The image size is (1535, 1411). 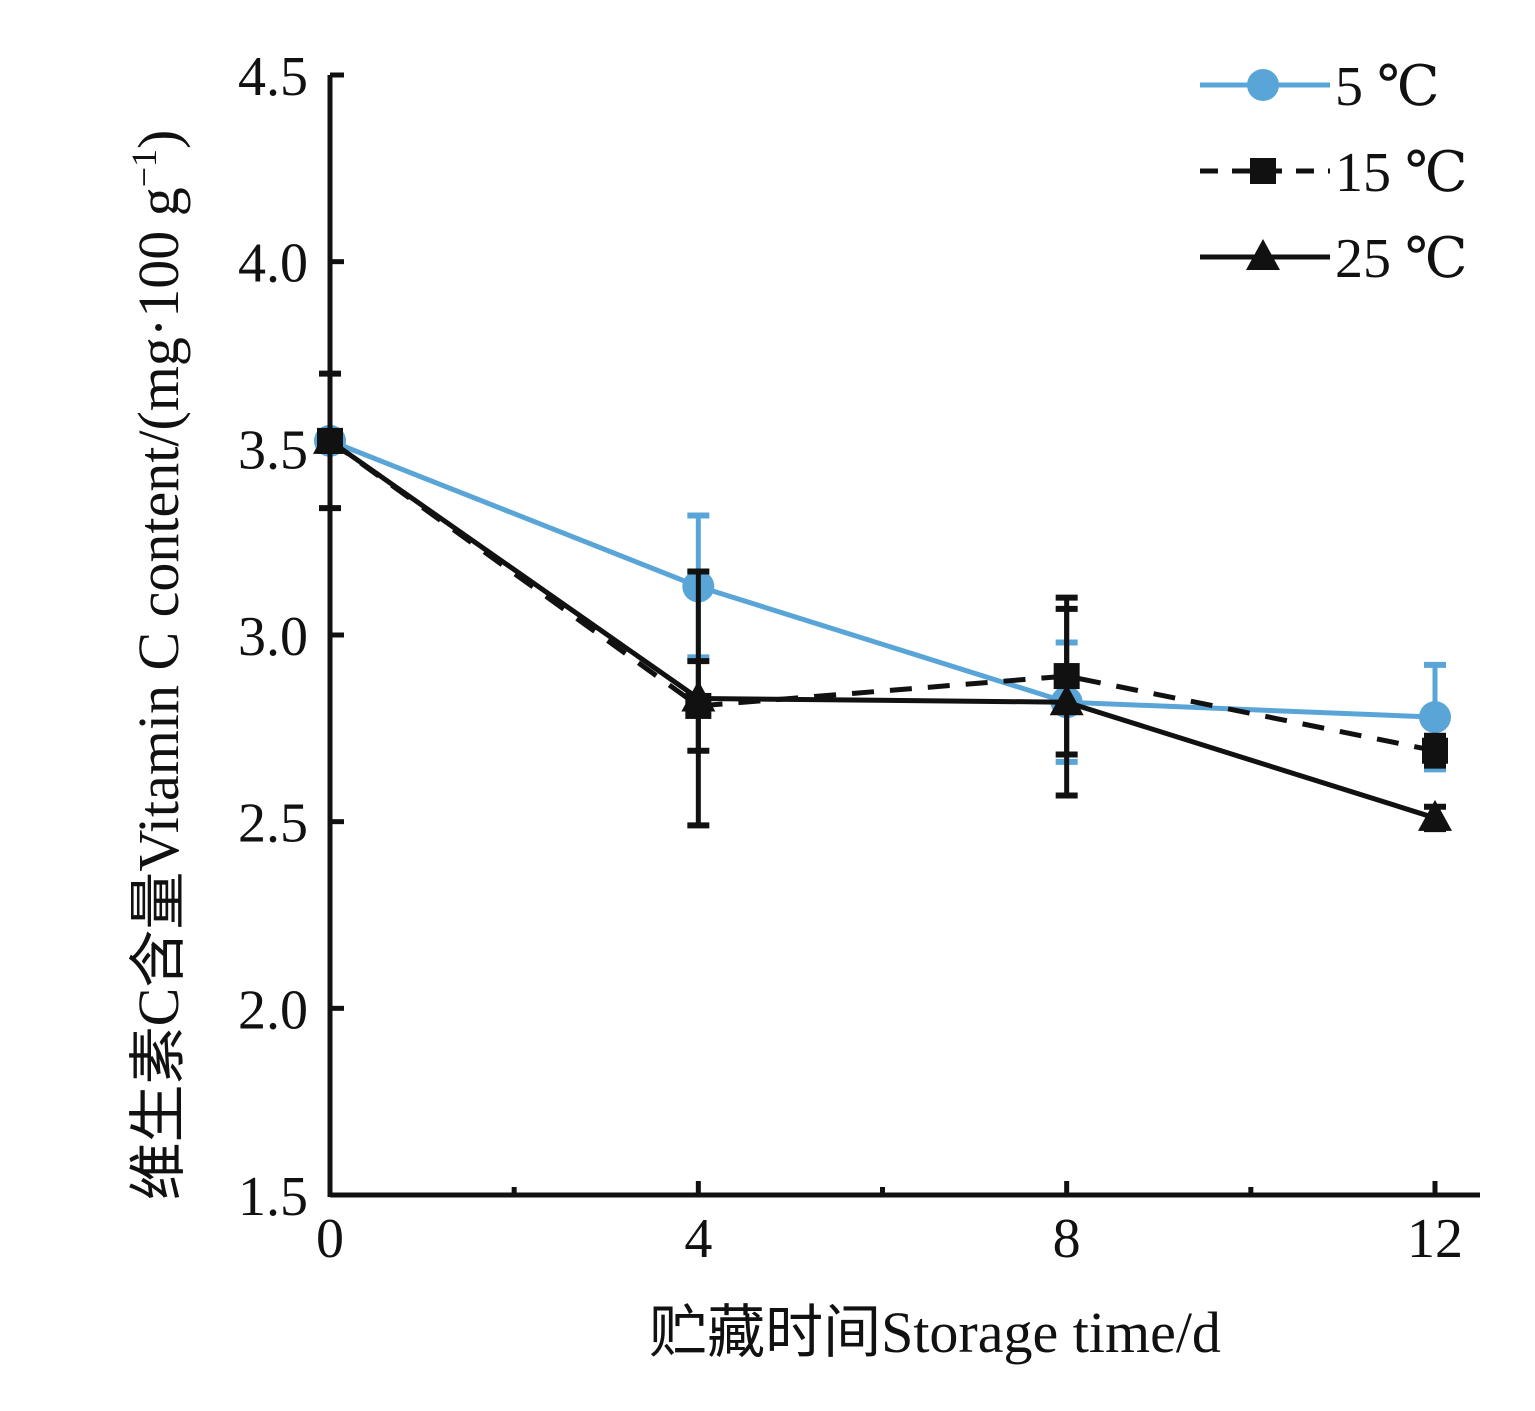 I want to click on legend-marker-triangle, so click(x=1263, y=254).